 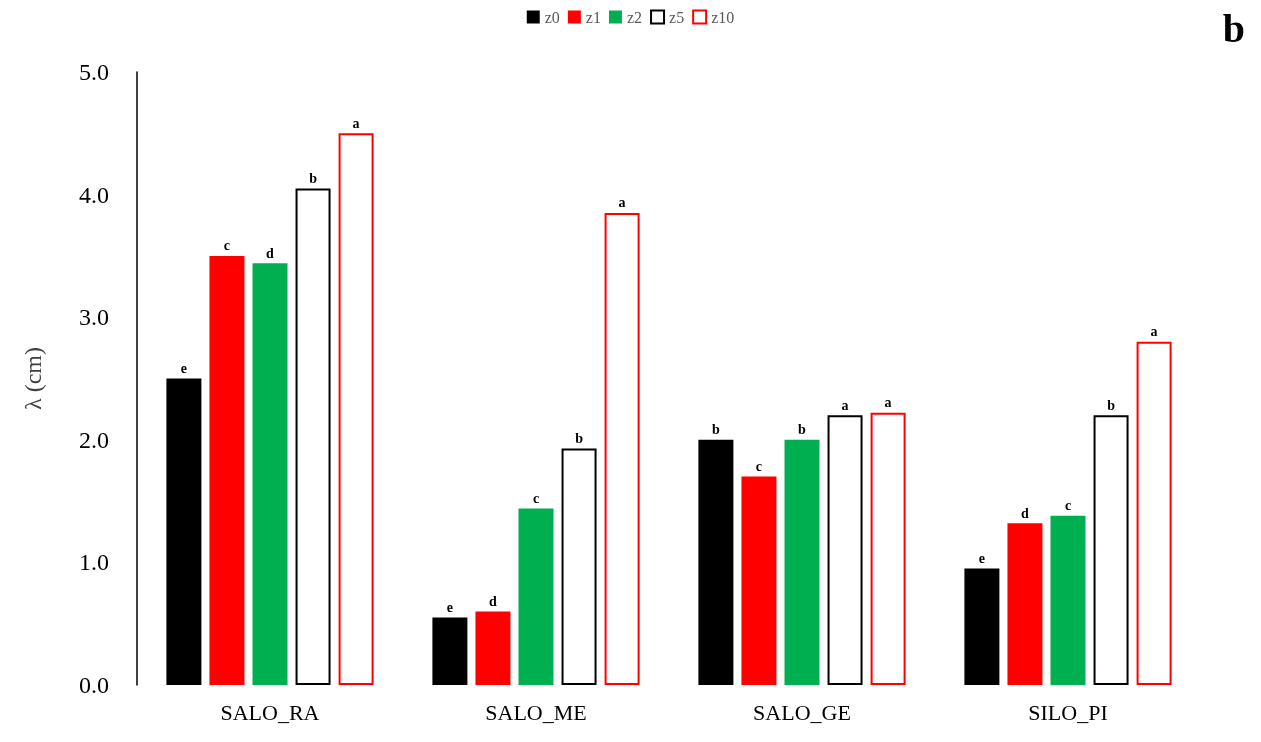 What do you see at coordinates (94, 685) in the screenshot?
I see `y-tick-label: 0.0` at bounding box center [94, 685].